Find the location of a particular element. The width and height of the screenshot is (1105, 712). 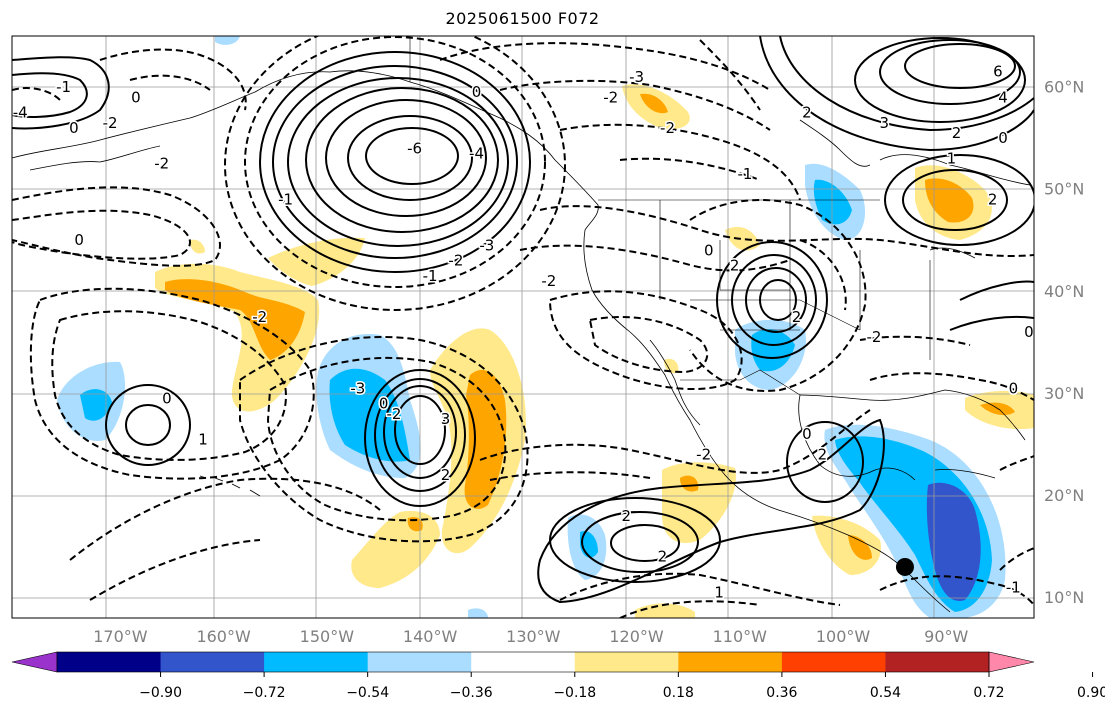

latitude-label: 20°N is located at coordinates (1064, 495).